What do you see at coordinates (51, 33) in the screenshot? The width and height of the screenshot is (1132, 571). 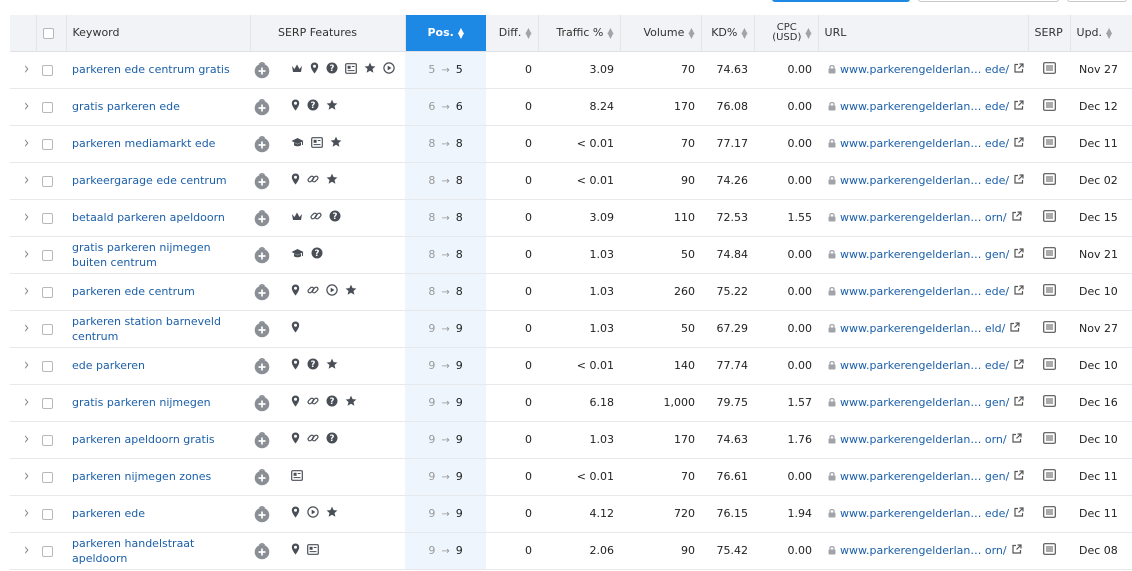 I see `header-select-all` at bounding box center [51, 33].